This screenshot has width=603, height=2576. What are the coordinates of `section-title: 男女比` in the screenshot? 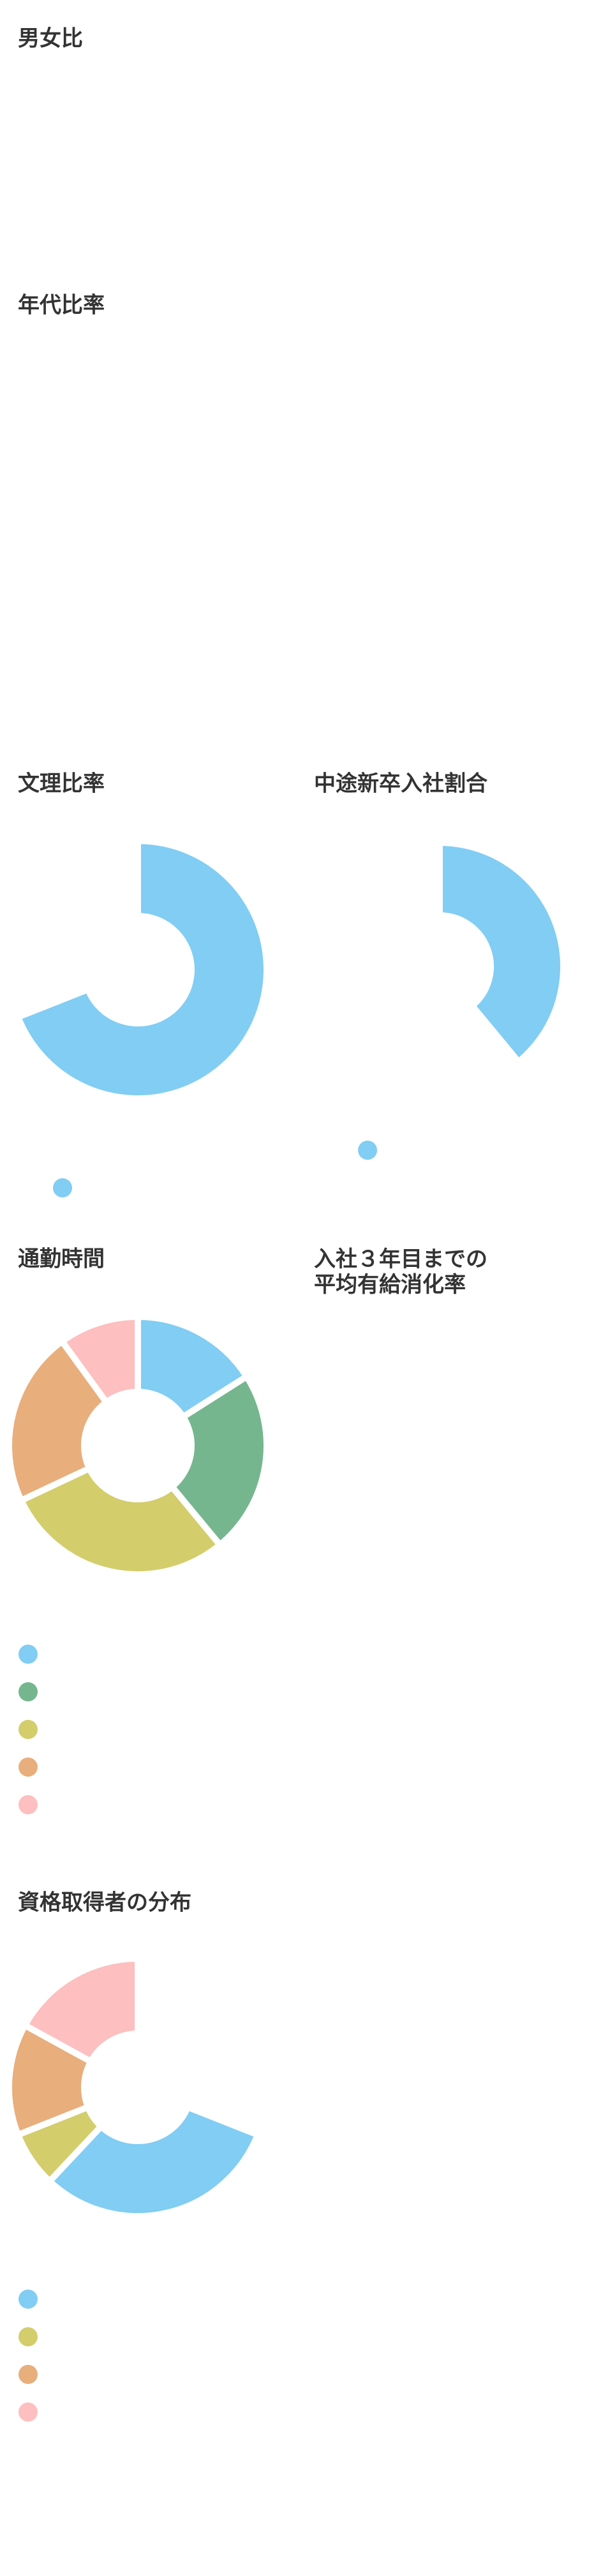 It's located at (50, 39).